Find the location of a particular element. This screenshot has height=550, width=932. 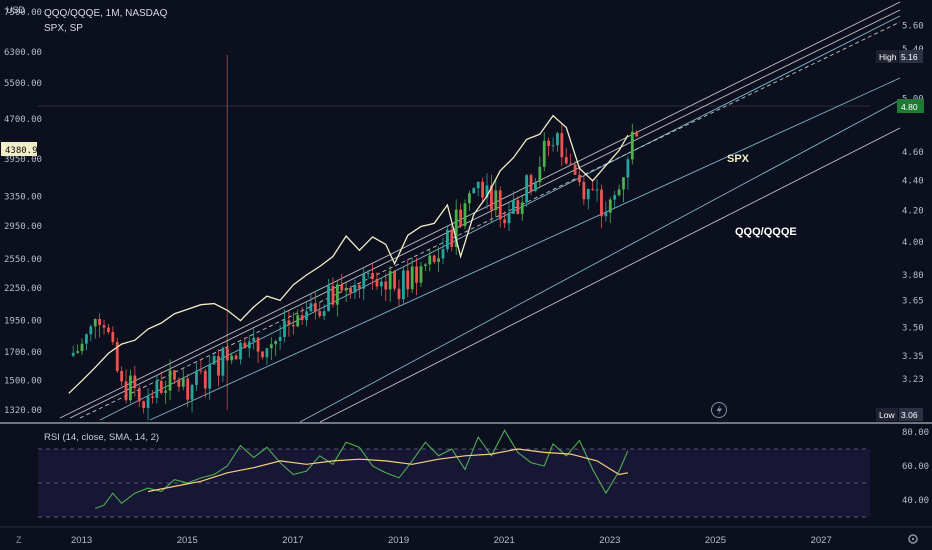

left-axis-tick: 5500.00 is located at coordinates (23, 84).